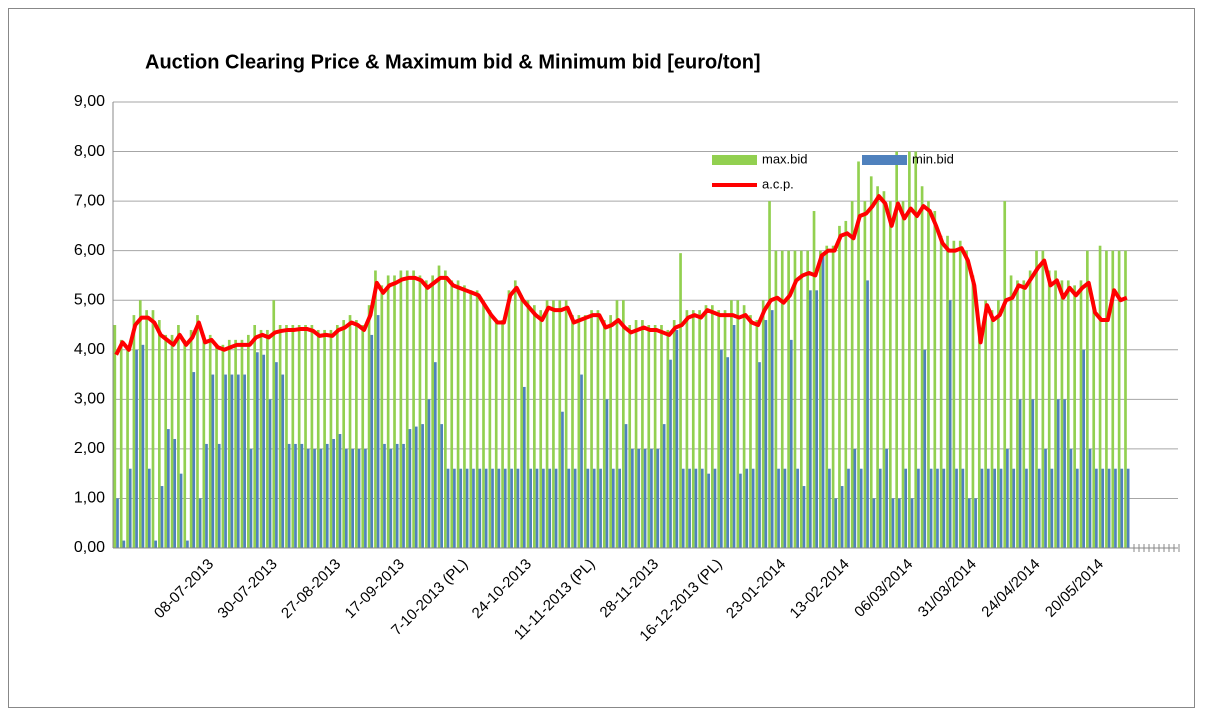  Describe the element at coordinates (89, 101) in the screenshot. I see `y-tick-label: 9,00` at that location.